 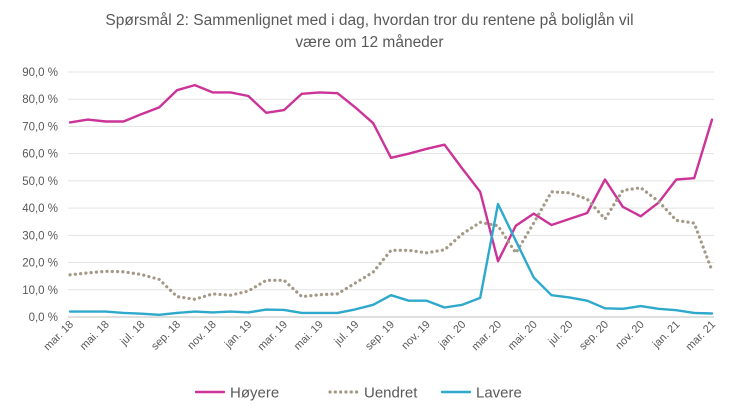 What do you see at coordinates (40, 127) in the screenshot?
I see `y-tick-label: 70,0 %` at bounding box center [40, 127].